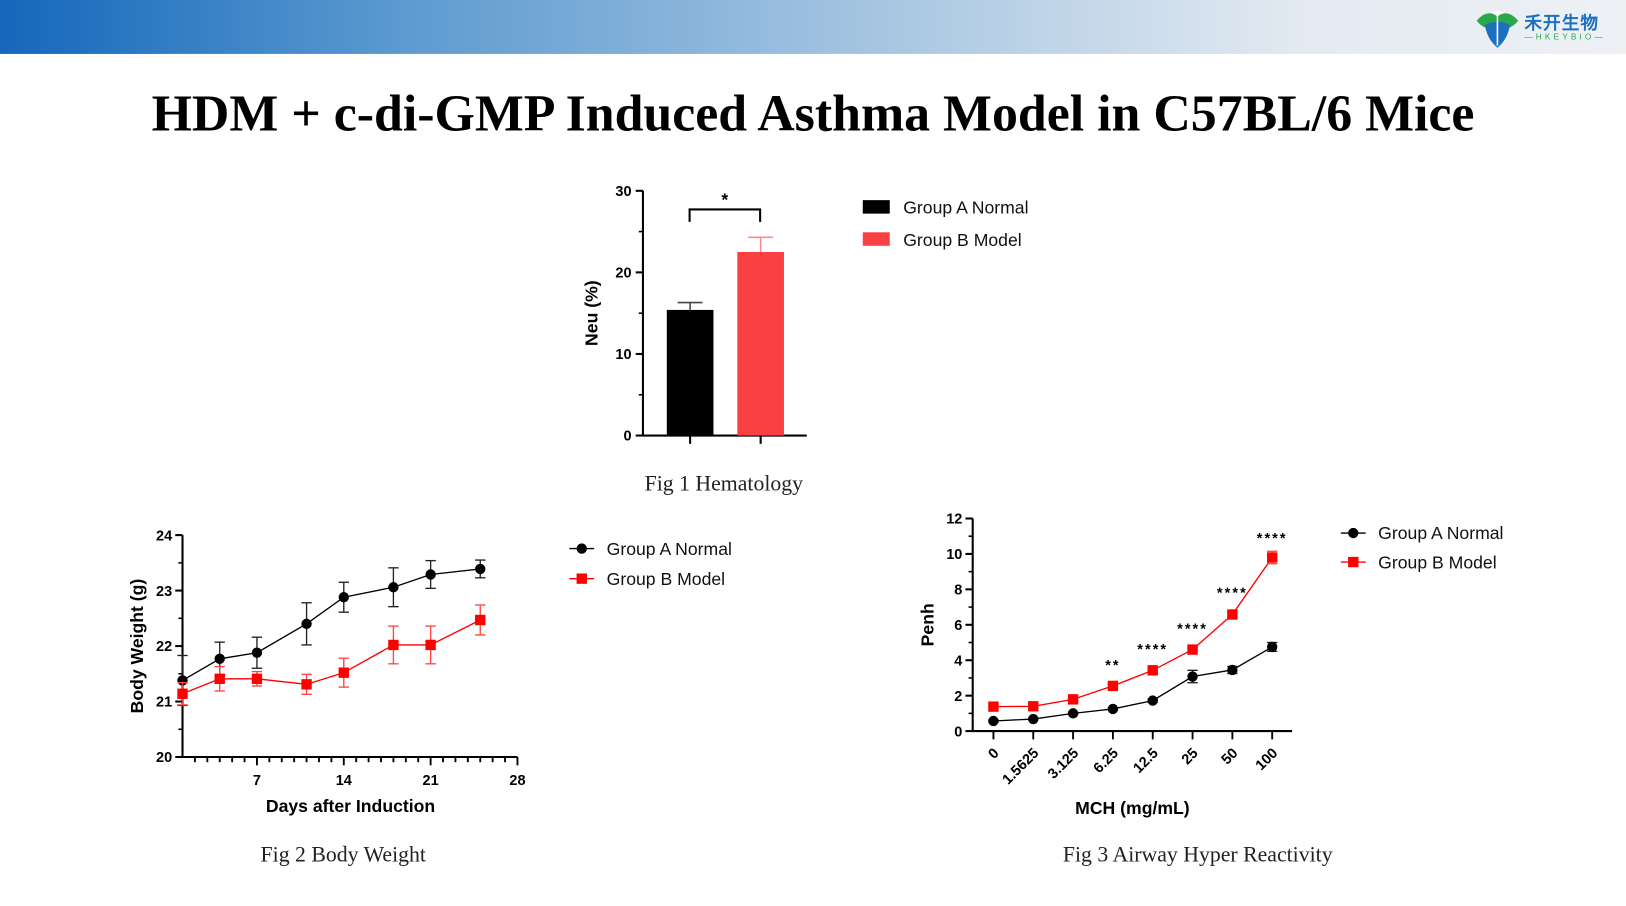 This screenshot has height=906, width=1626. I want to click on fig3-x-tick-label: 12.5, so click(1146, 760).